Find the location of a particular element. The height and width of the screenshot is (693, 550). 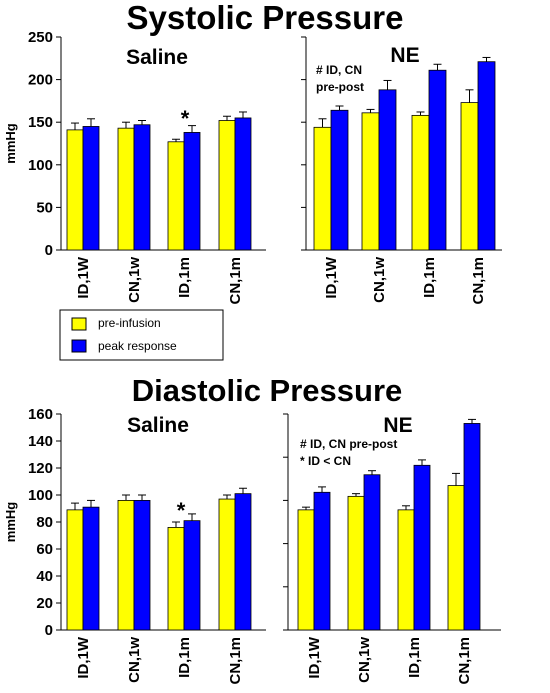

systolic-saline-category-label: CN,1m is located at coordinates (235, 281).